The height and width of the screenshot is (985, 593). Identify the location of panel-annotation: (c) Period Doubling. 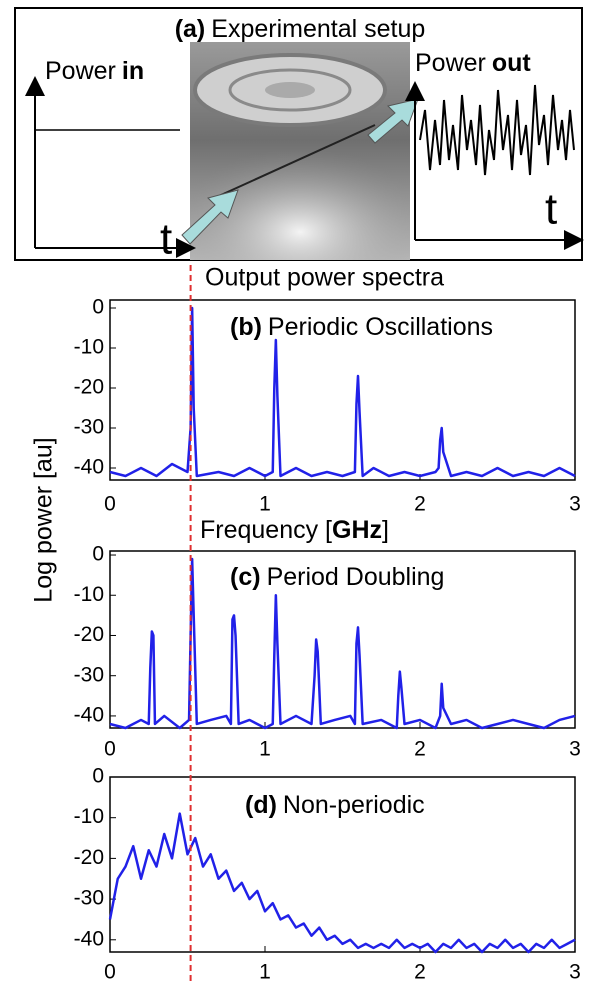
(337, 577).